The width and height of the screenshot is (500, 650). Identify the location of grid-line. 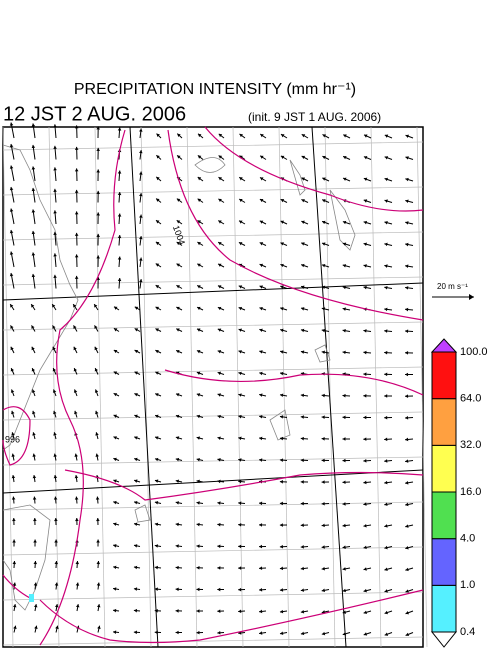
(213, 371).